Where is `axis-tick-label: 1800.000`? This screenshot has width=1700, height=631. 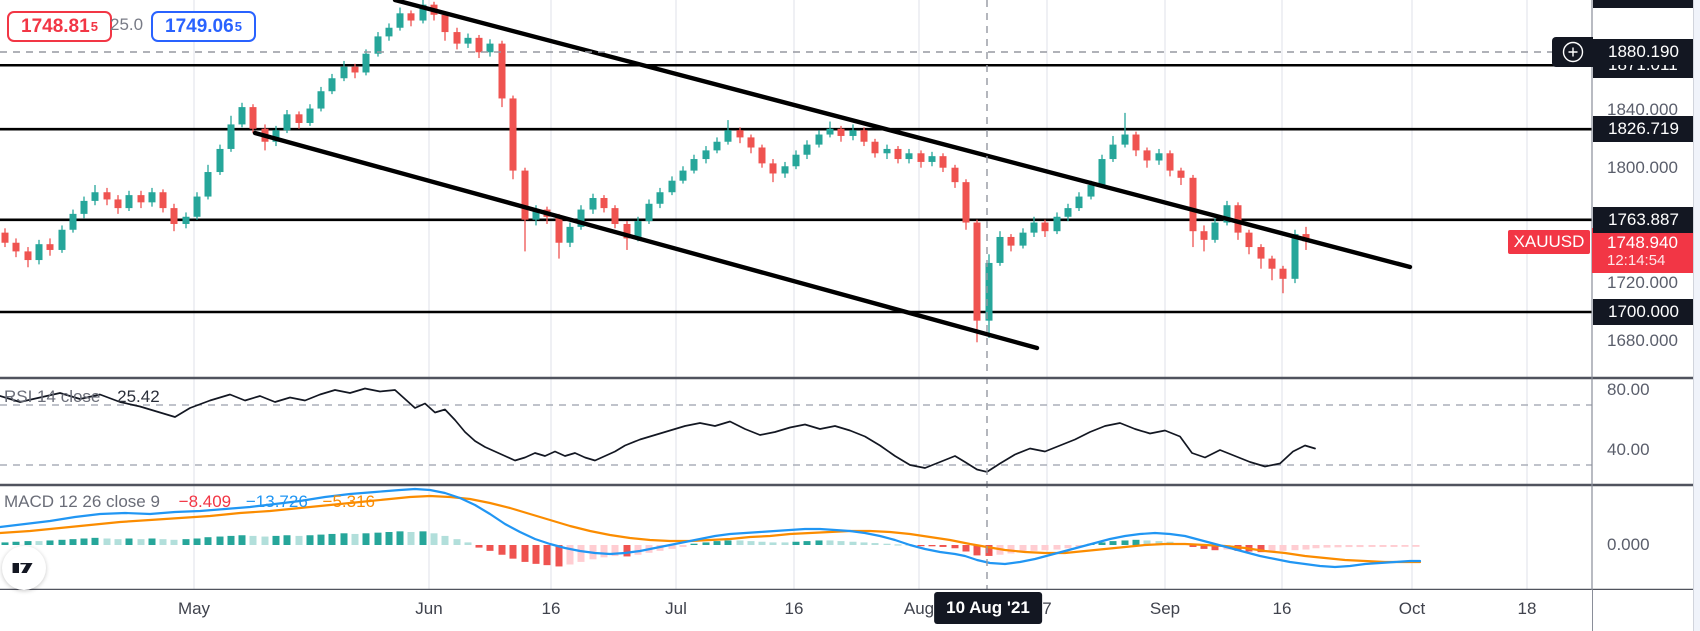
axis-tick-label: 1800.000 is located at coordinates (1642, 167).